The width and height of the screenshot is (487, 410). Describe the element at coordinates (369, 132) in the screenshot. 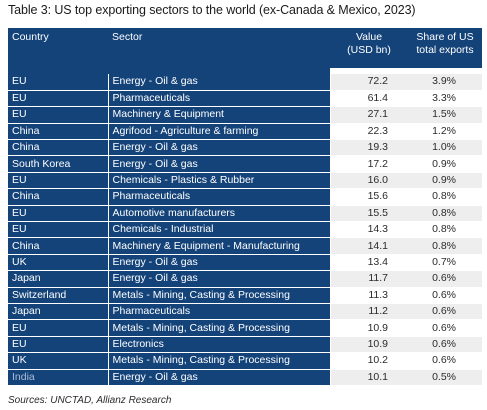

I see `cell-value: 22.3` at that location.